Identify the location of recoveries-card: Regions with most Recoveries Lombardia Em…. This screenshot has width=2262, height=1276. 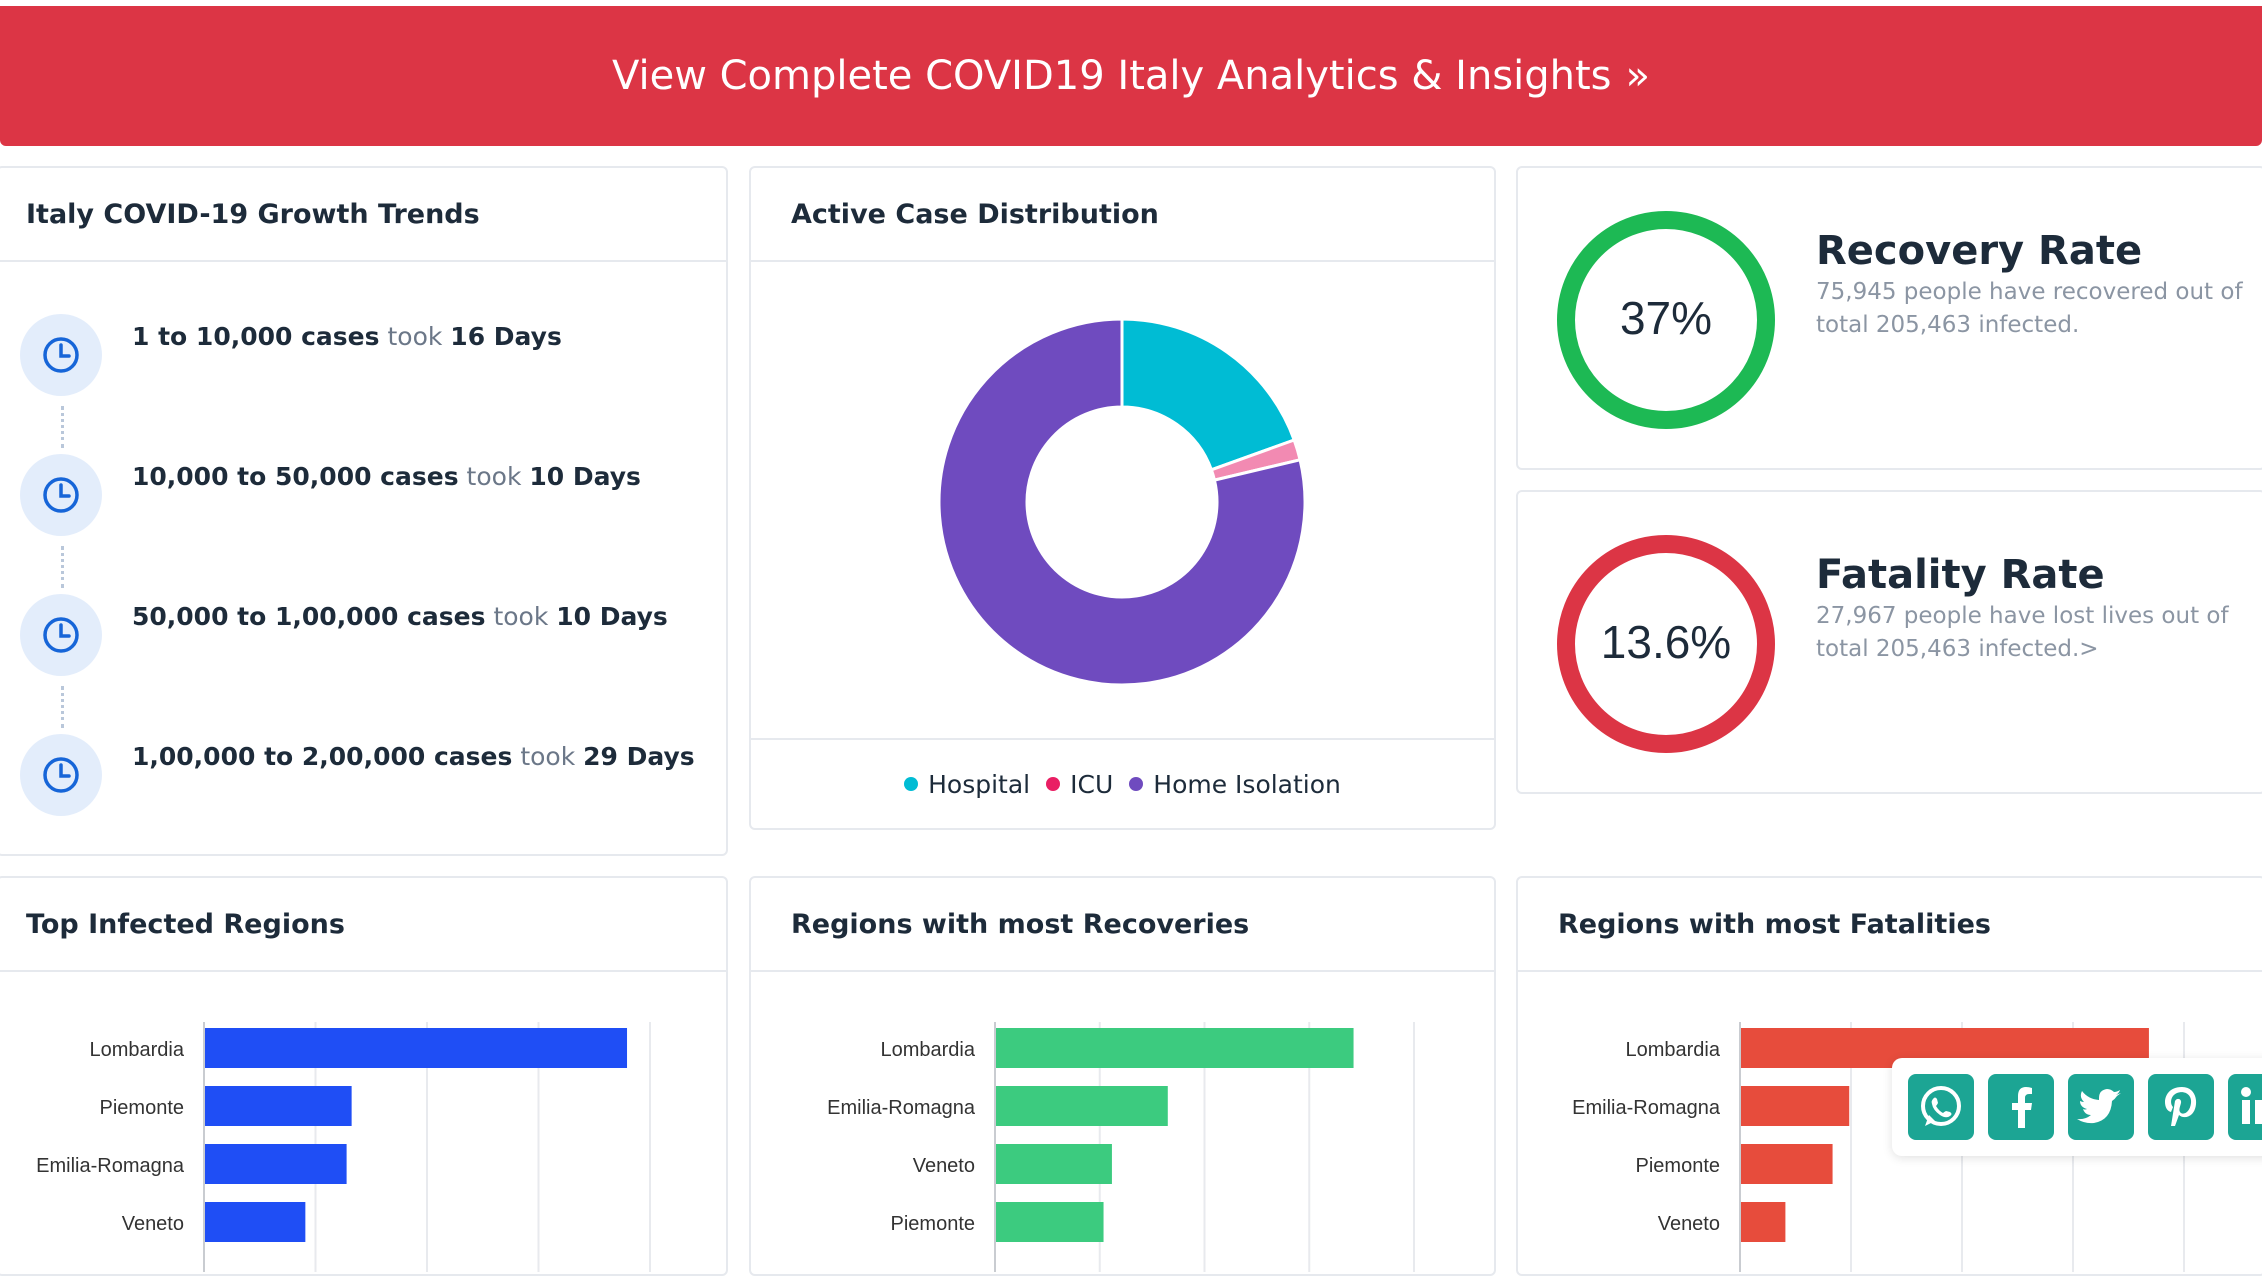
(1122, 1076).